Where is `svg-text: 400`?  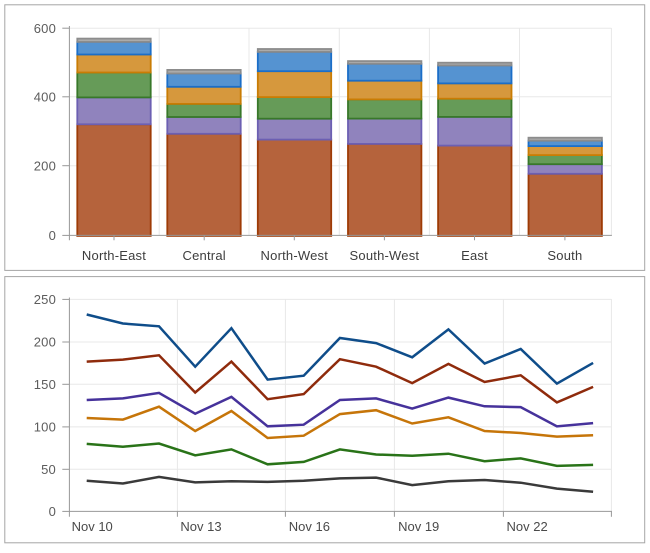 svg-text: 400 is located at coordinates (45, 97).